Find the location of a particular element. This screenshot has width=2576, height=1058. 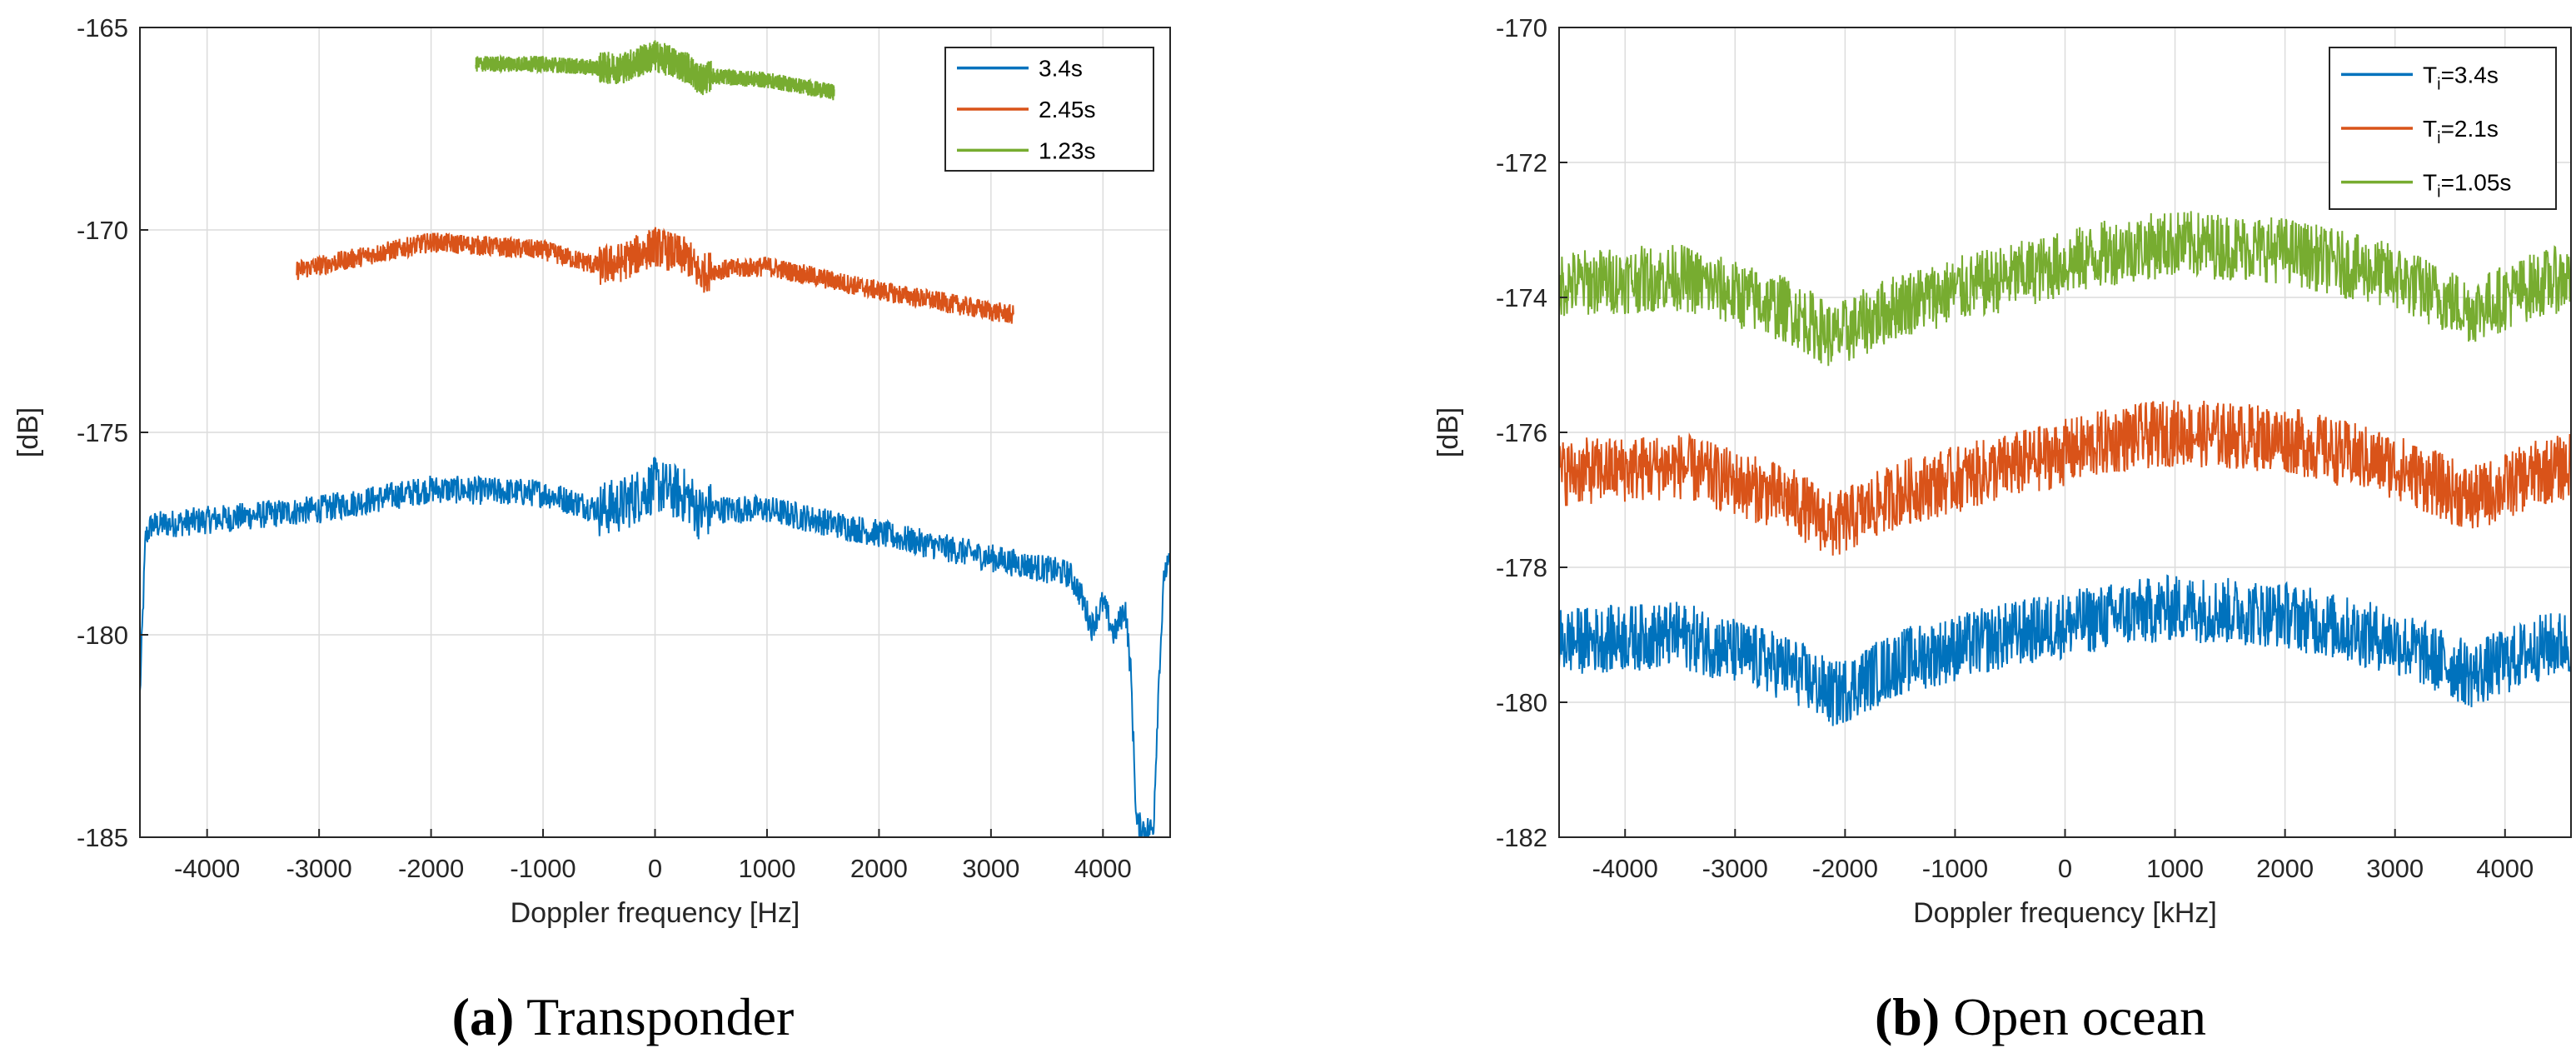

y-tick-label: -174 is located at coordinates (1521, 297).